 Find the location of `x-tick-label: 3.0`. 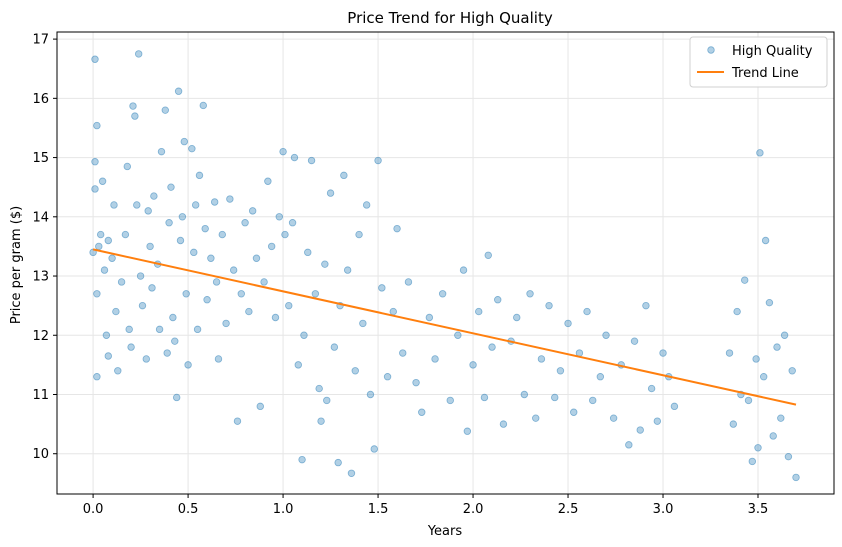

x-tick-label: 3.0 is located at coordinates (663, 509).